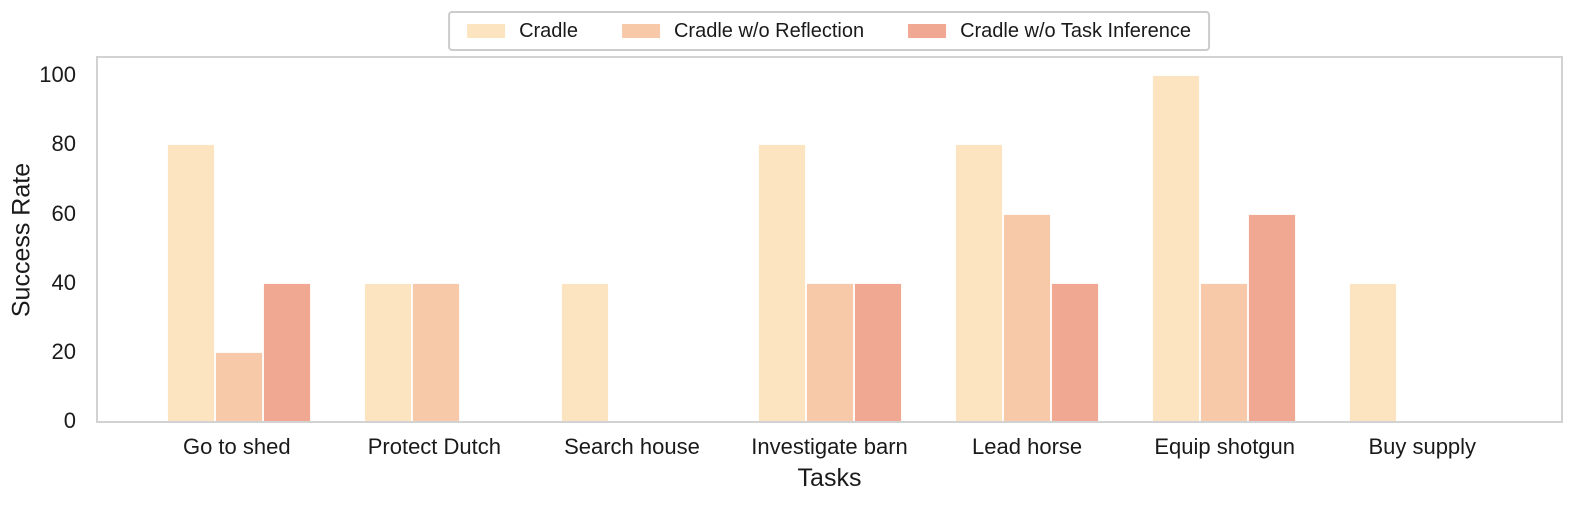  Describe the element at coordinates (632, 446) in the screenshot. I see `x-tick-label: Search house` at that location.